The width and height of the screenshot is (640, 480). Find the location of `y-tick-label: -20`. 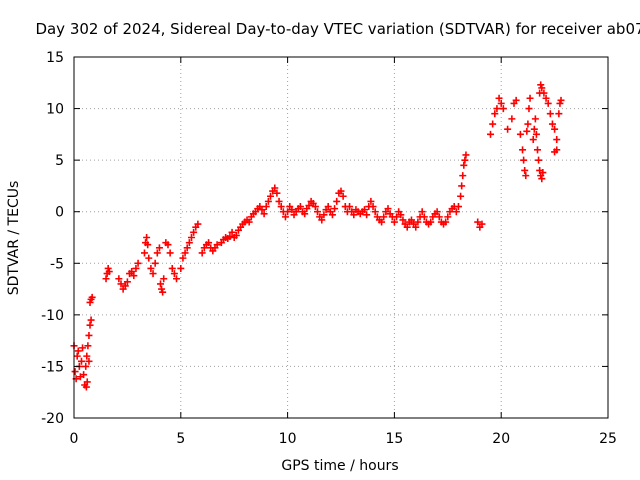

y-tick-label: -20 is located at coordinates (52, 419).